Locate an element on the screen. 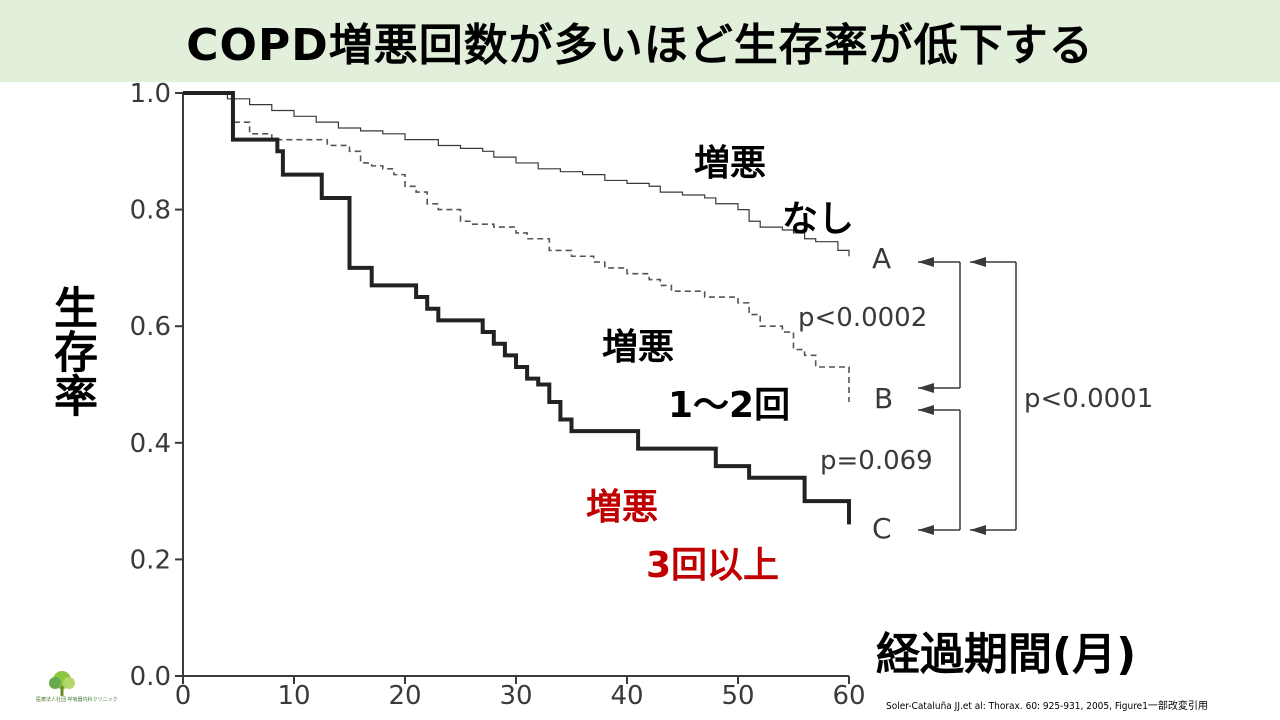 The height and width of the screenshot is (720, 1280). curve-label-b: B is located at coordinates (884, 398).